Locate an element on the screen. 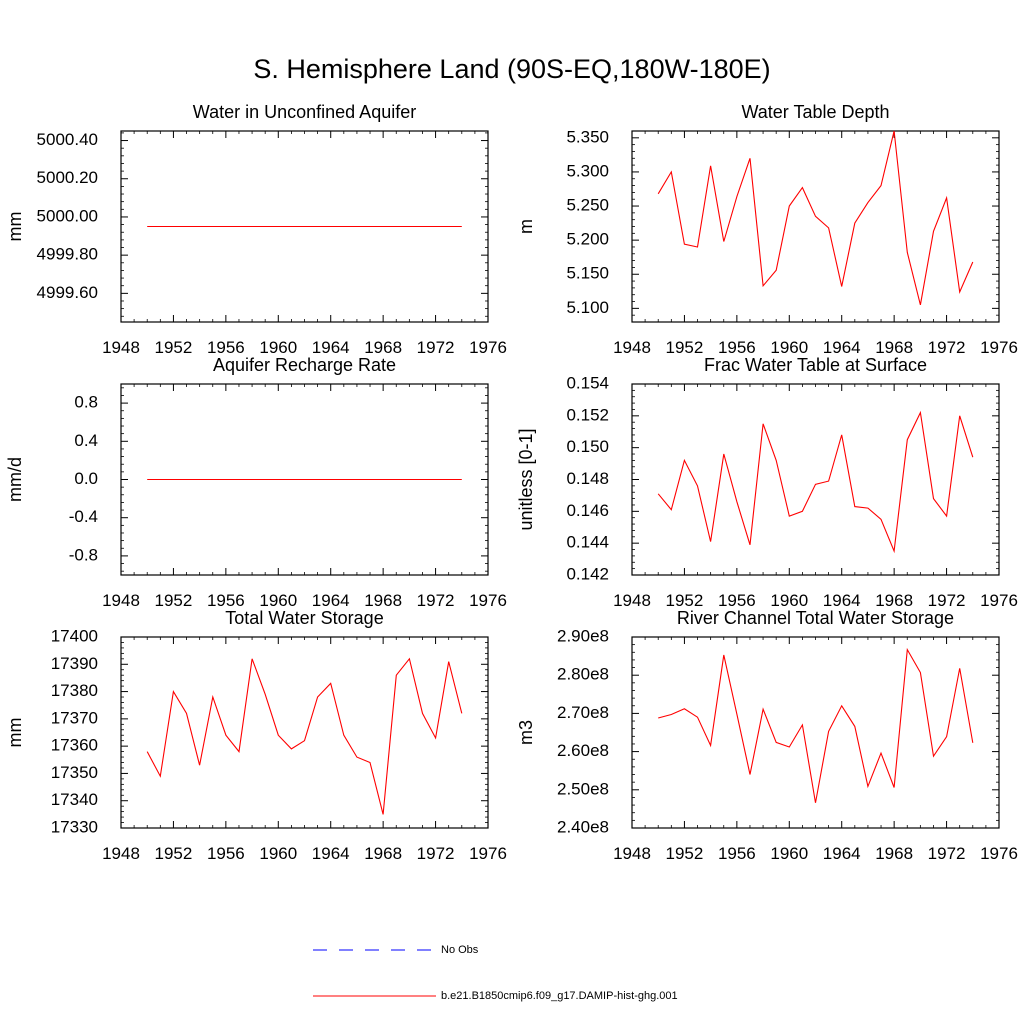 The image size is (1024, 1024). y-tick-label: 2.90e8 is located at coordinates (583, 635).